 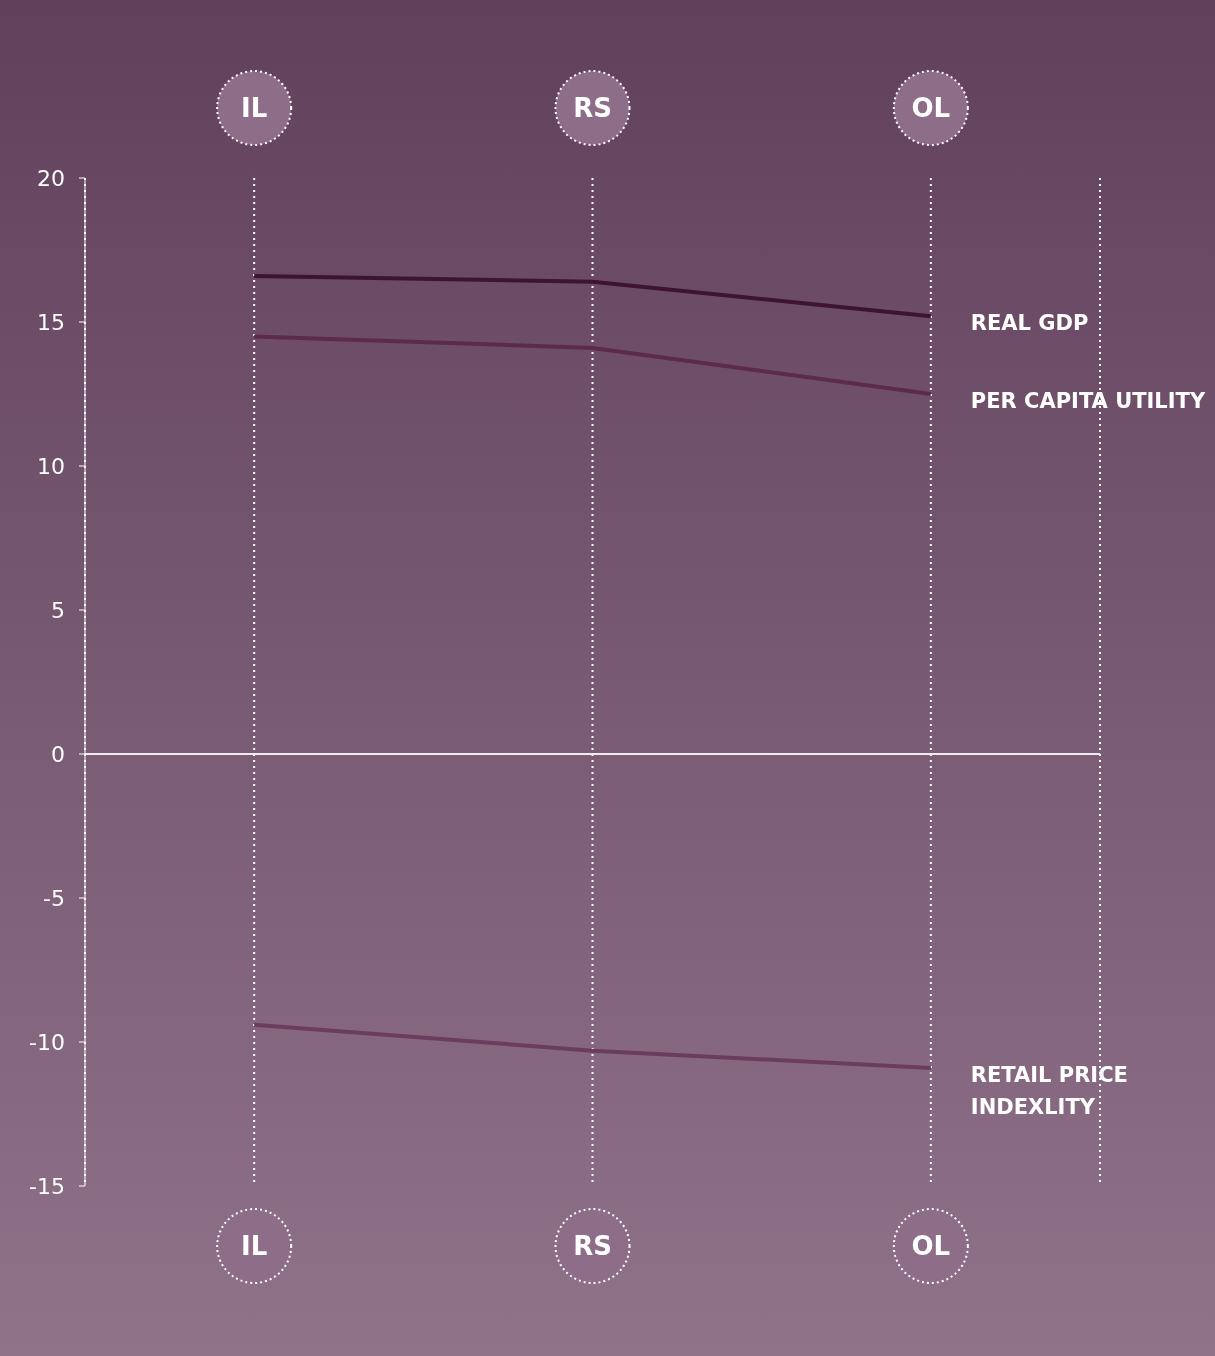 What do you see at coordinates (592, 108) in the screenshot?
I see `category-label: RS` at bounding box center [592, 108].